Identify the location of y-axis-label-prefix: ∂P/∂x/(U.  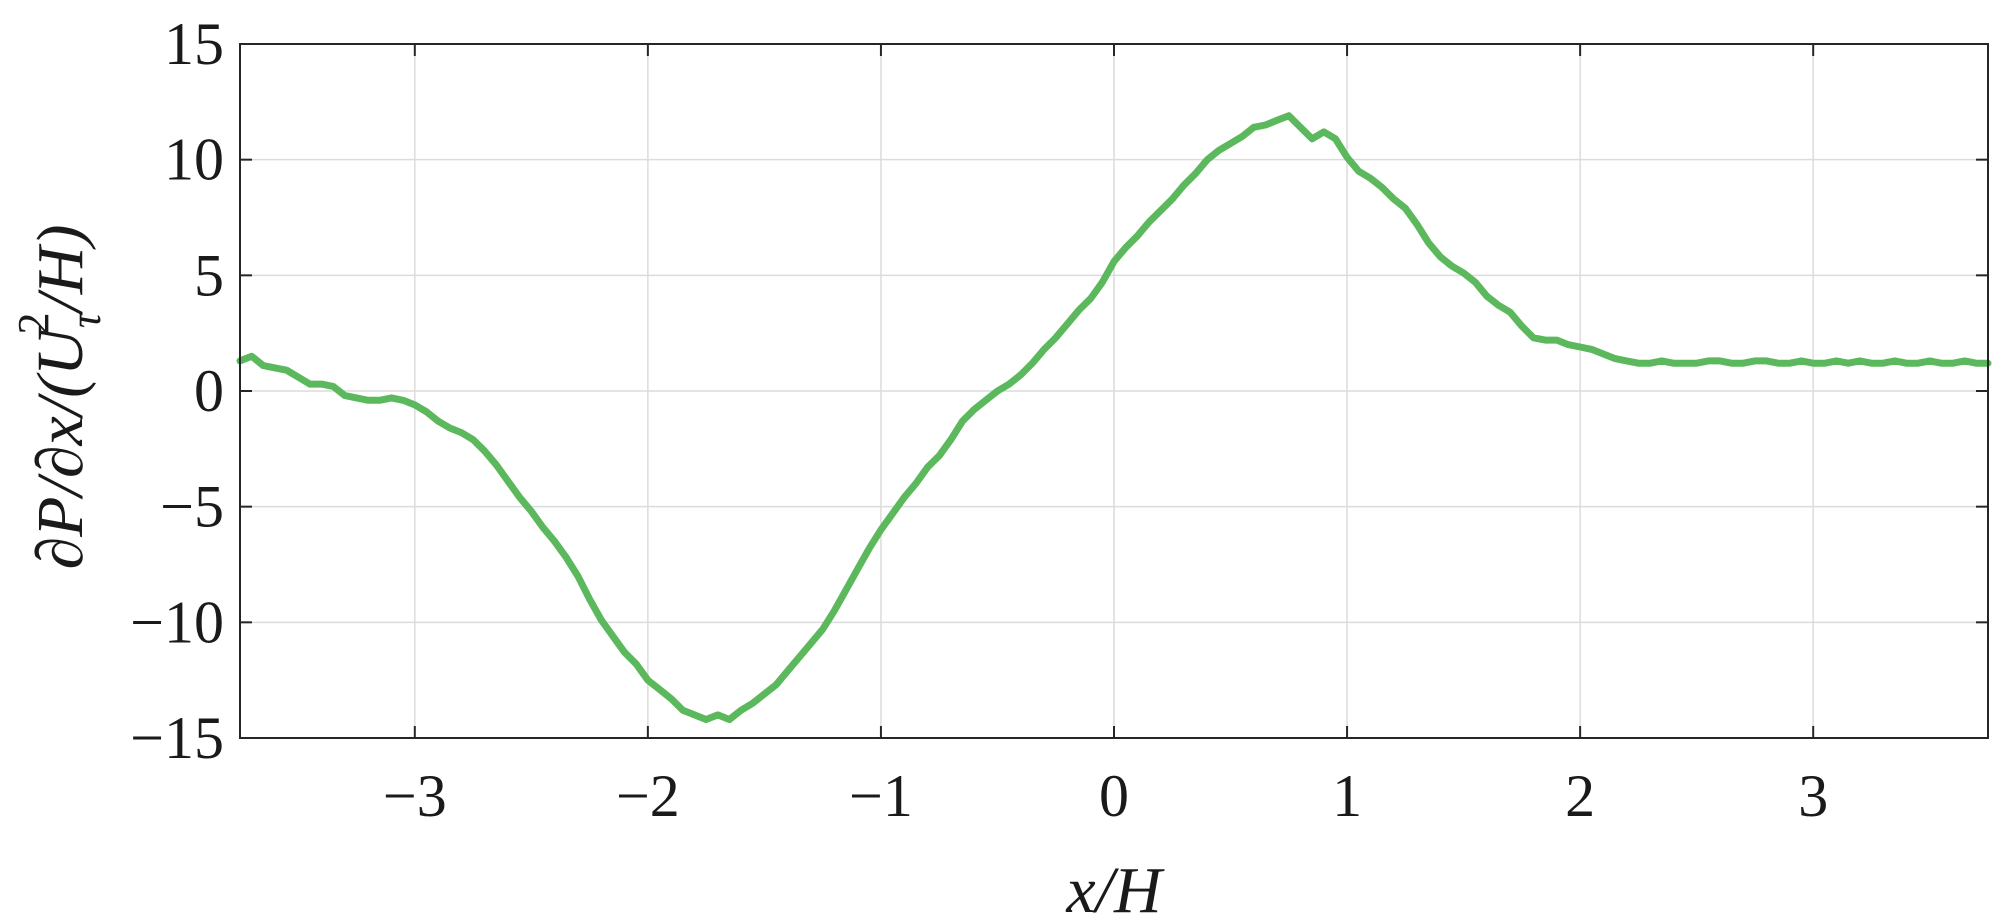
(60, 446).